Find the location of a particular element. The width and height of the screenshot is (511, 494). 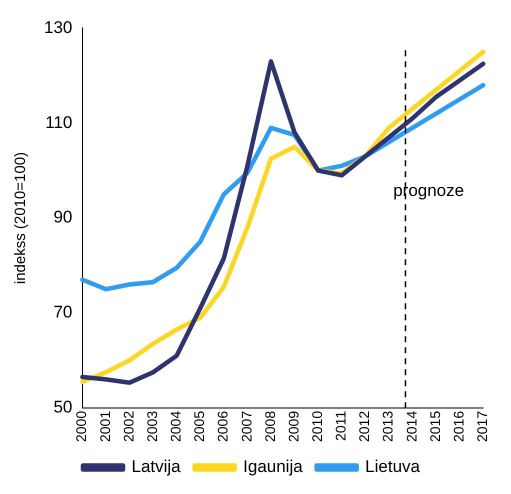

x-tick-label: 2009 is located at coordinates (293, 426).